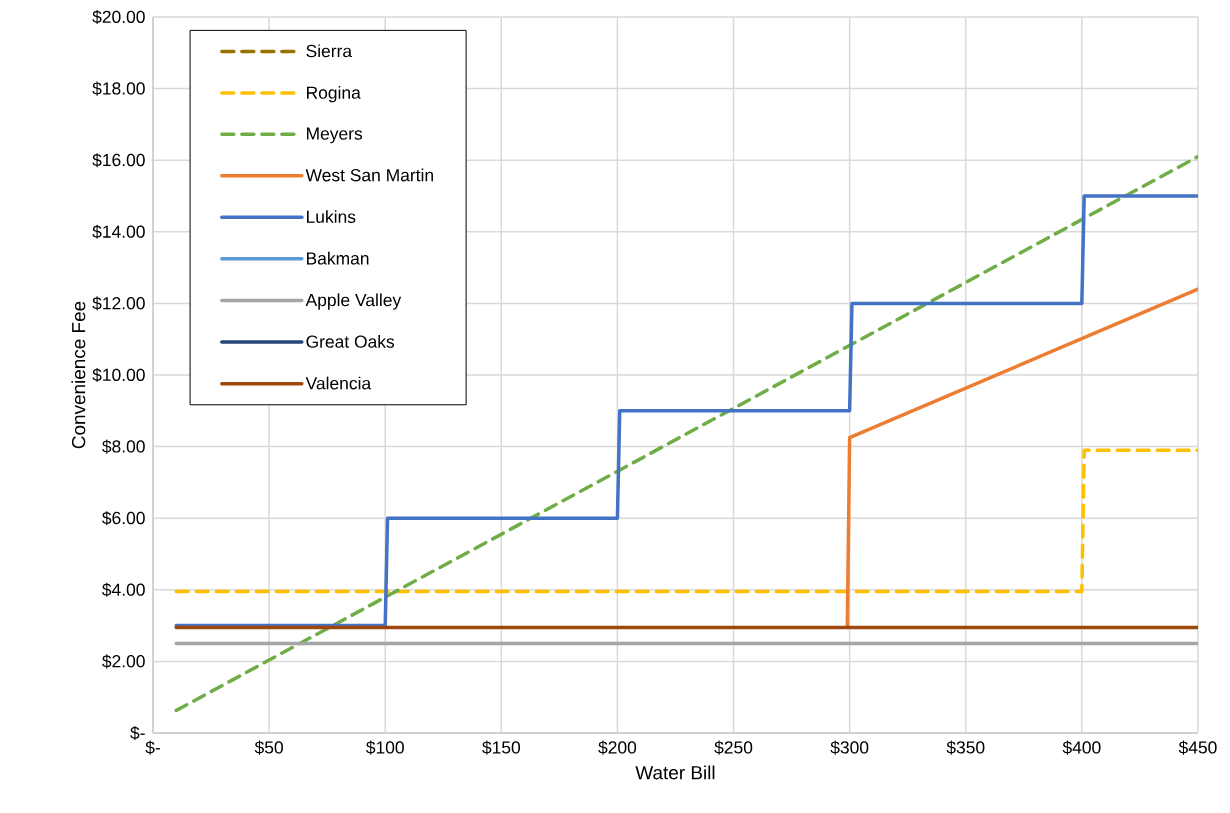 This screenshot has width=1230, height=813. What do you see at coordinates (617, 747) in the screenshot?
I see `x-tick-label: $200` at bounding box center [617, 747].